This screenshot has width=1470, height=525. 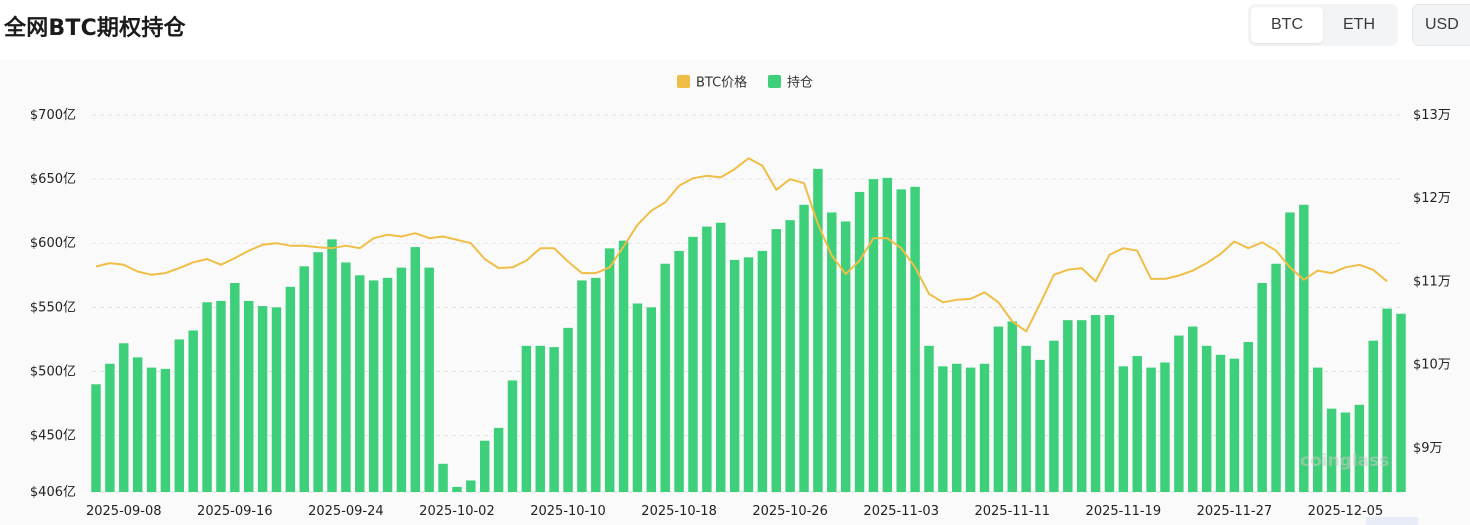 What do you see at coordinates (124, 511) in the screenshot?
I see `x-tick-label: 2025-09-08` at bounding box center [124, 511].